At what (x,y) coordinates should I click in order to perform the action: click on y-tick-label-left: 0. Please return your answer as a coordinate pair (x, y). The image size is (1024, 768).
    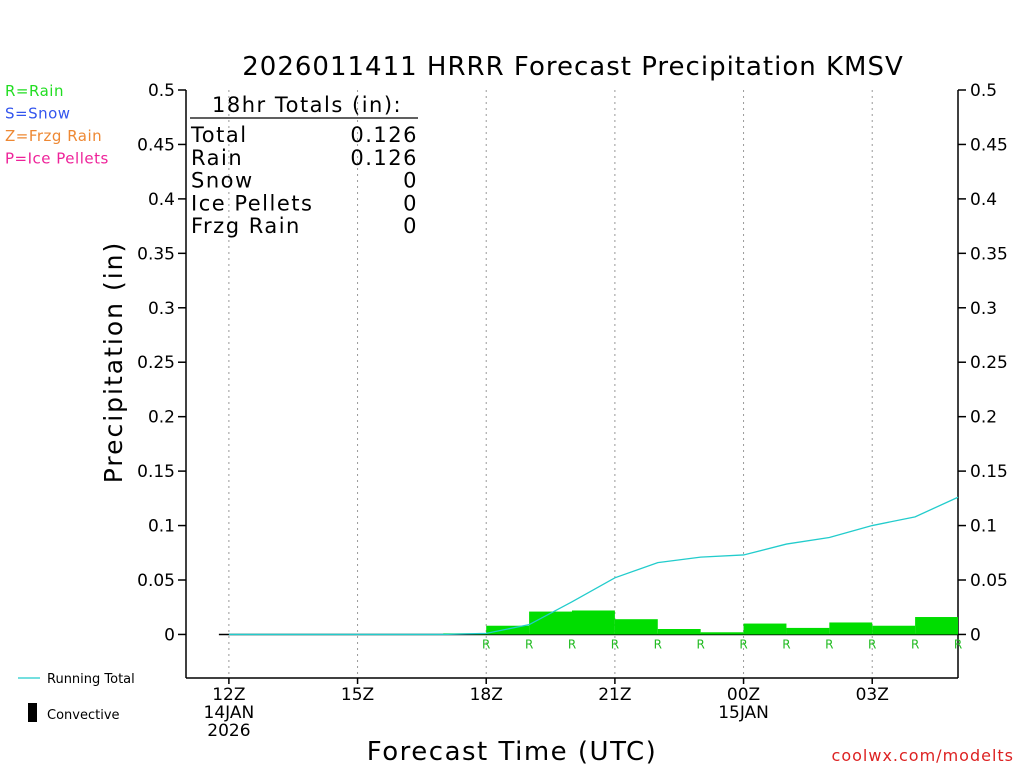
    Looking at the image, I should click on (169, 635).